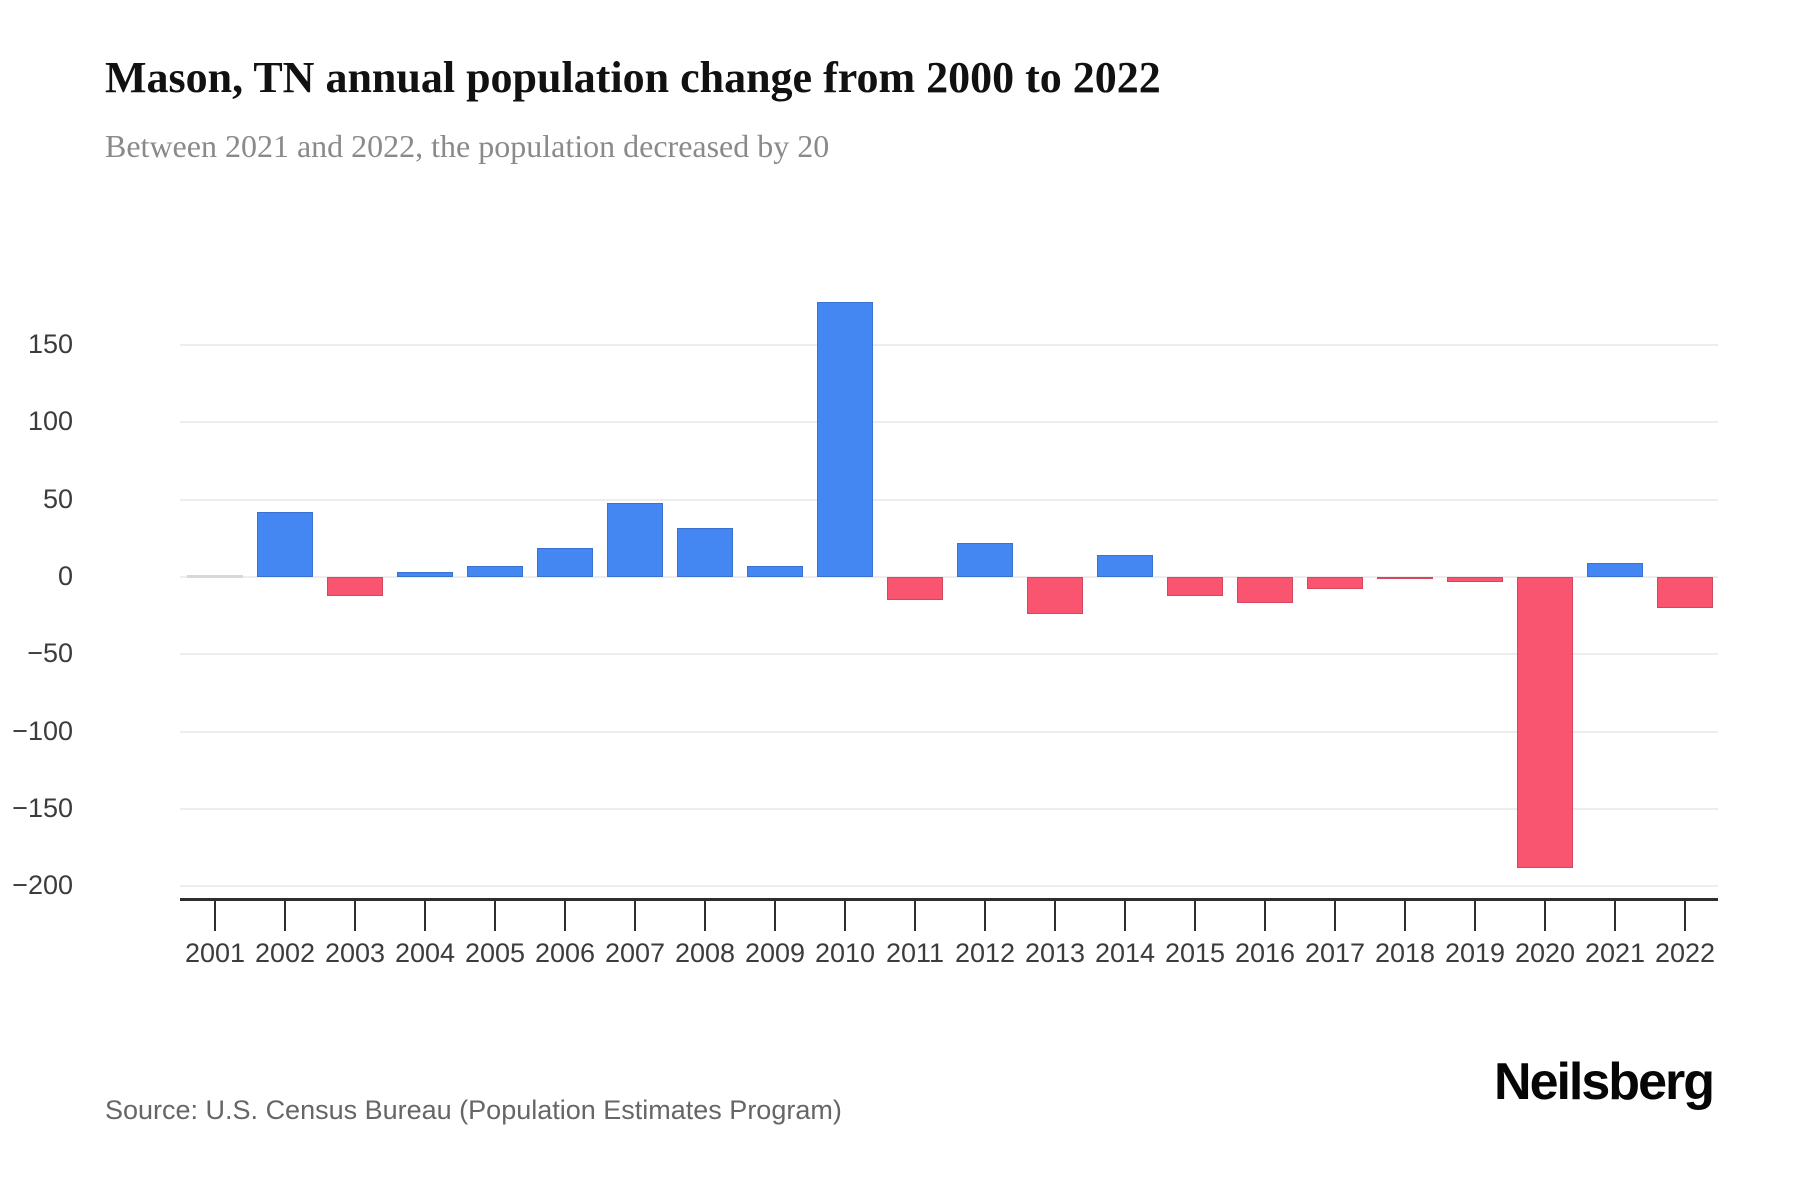 Image resolution: width=1800 pixels, height=1200 pixels. I want to click on x-tick-2013, so click(1055, 916).